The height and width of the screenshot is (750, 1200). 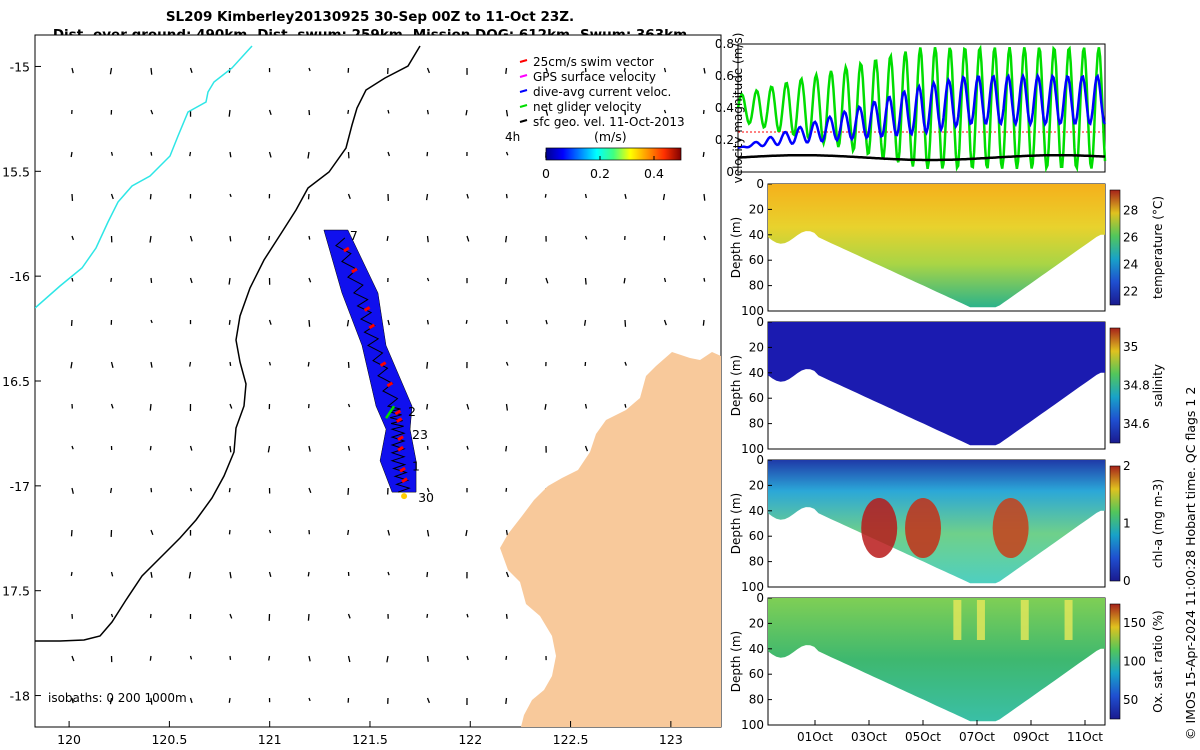 What do you see at coordinates (756, 347) in the screenshot?
I see `depth-tick-label: 20` at bounding box center [756, 347].